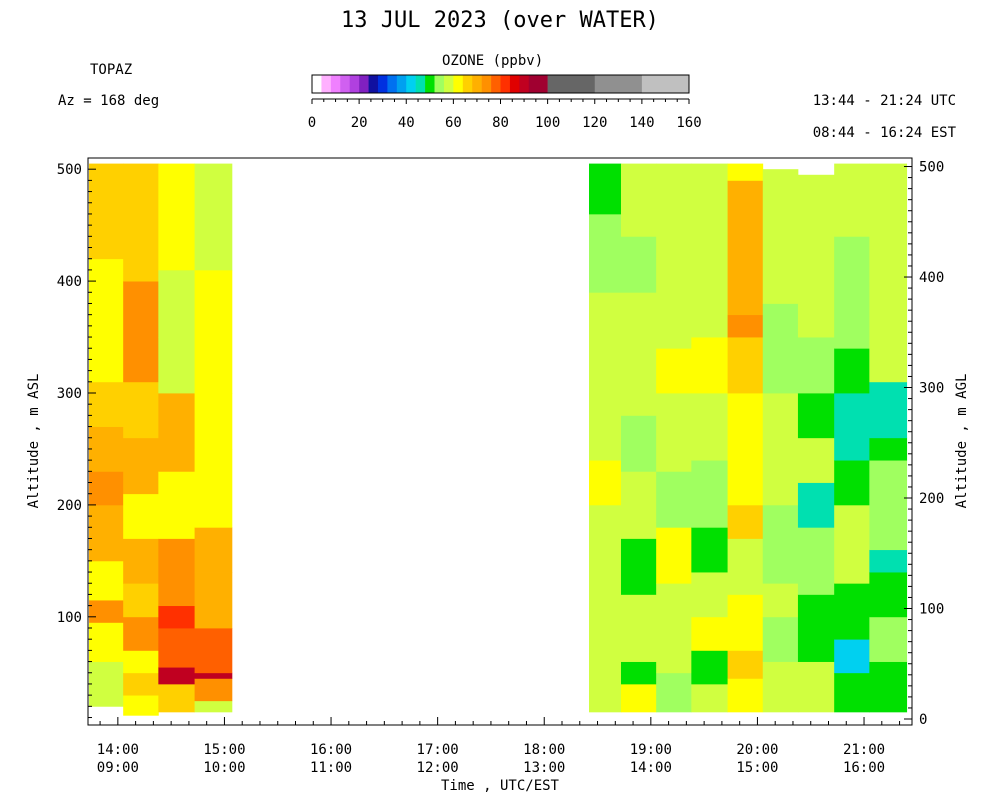 The height and width of the screenshot is (800, 1000). What do you see at coordinates (544, 750) in the screenshot?
I see `x-tick-label-utc: 18:00` at bounding box center [544, 750].